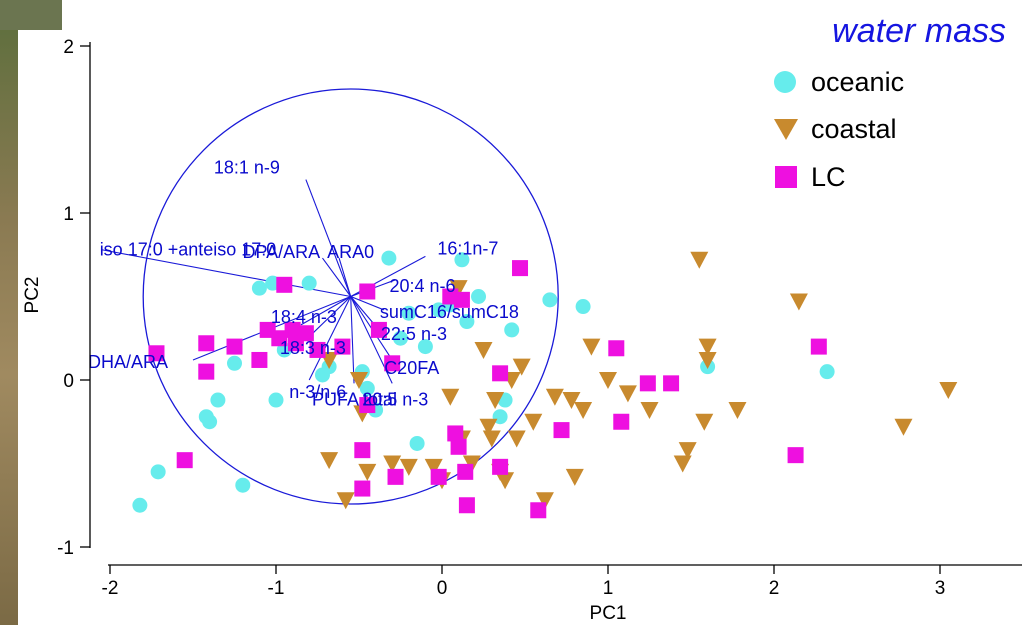 The height and width of the screenshot is (625, 1028). I want to click on x-axis-title: PC1, so click(608, 613).